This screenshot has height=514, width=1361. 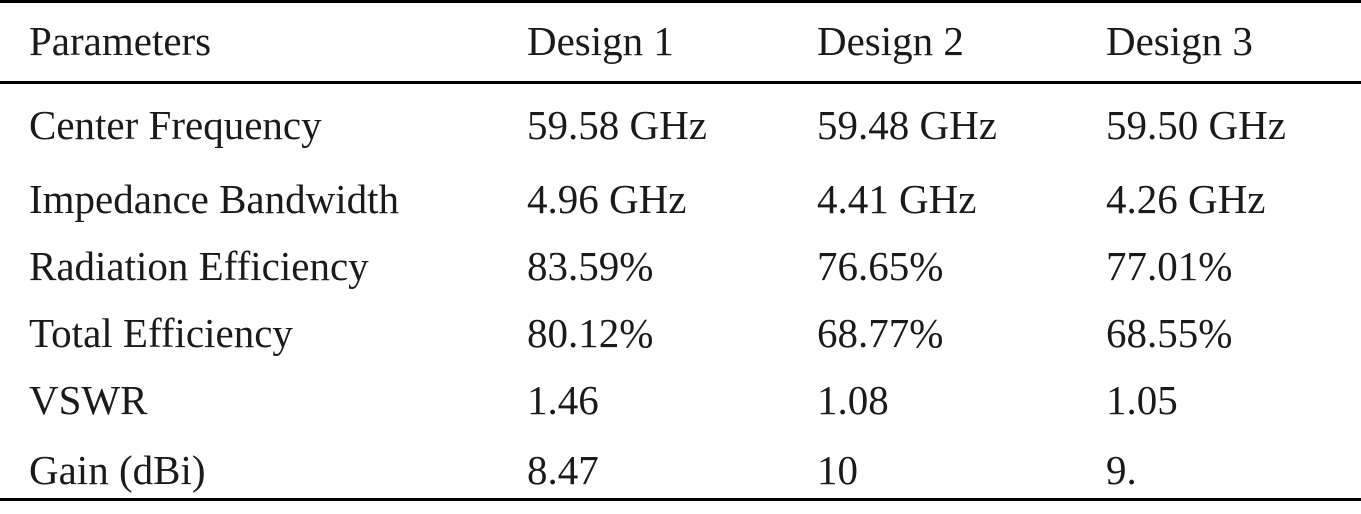 I want to click on table-bottom-rule, so click(x=680, y=499).